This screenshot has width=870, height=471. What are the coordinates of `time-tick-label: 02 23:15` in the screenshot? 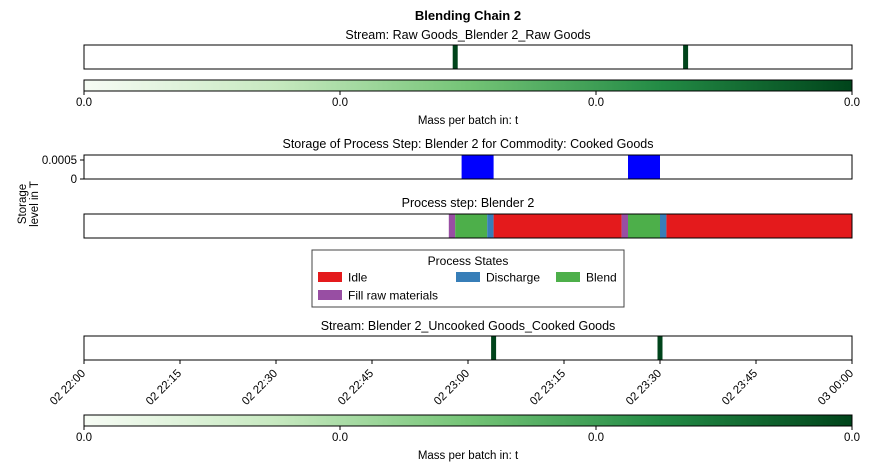 It's located at (548, 388).